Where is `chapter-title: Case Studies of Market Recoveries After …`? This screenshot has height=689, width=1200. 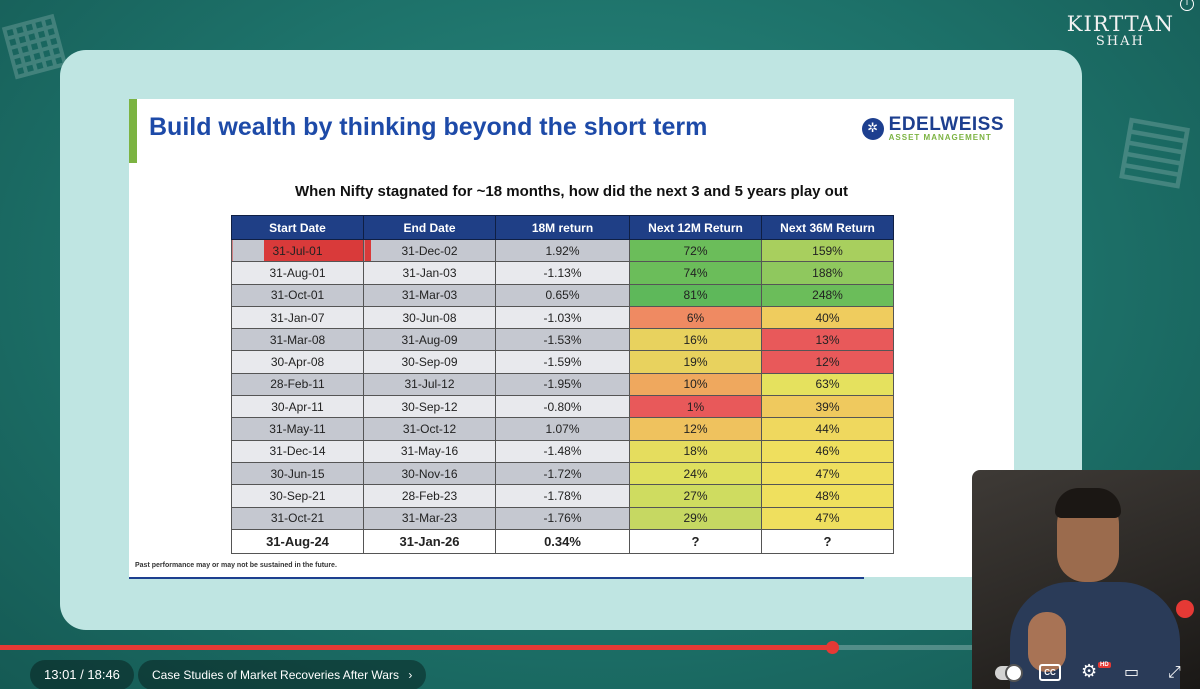
chapter-title: Case Studies of Market Recoveries After … is located at coordinates (275, 675).